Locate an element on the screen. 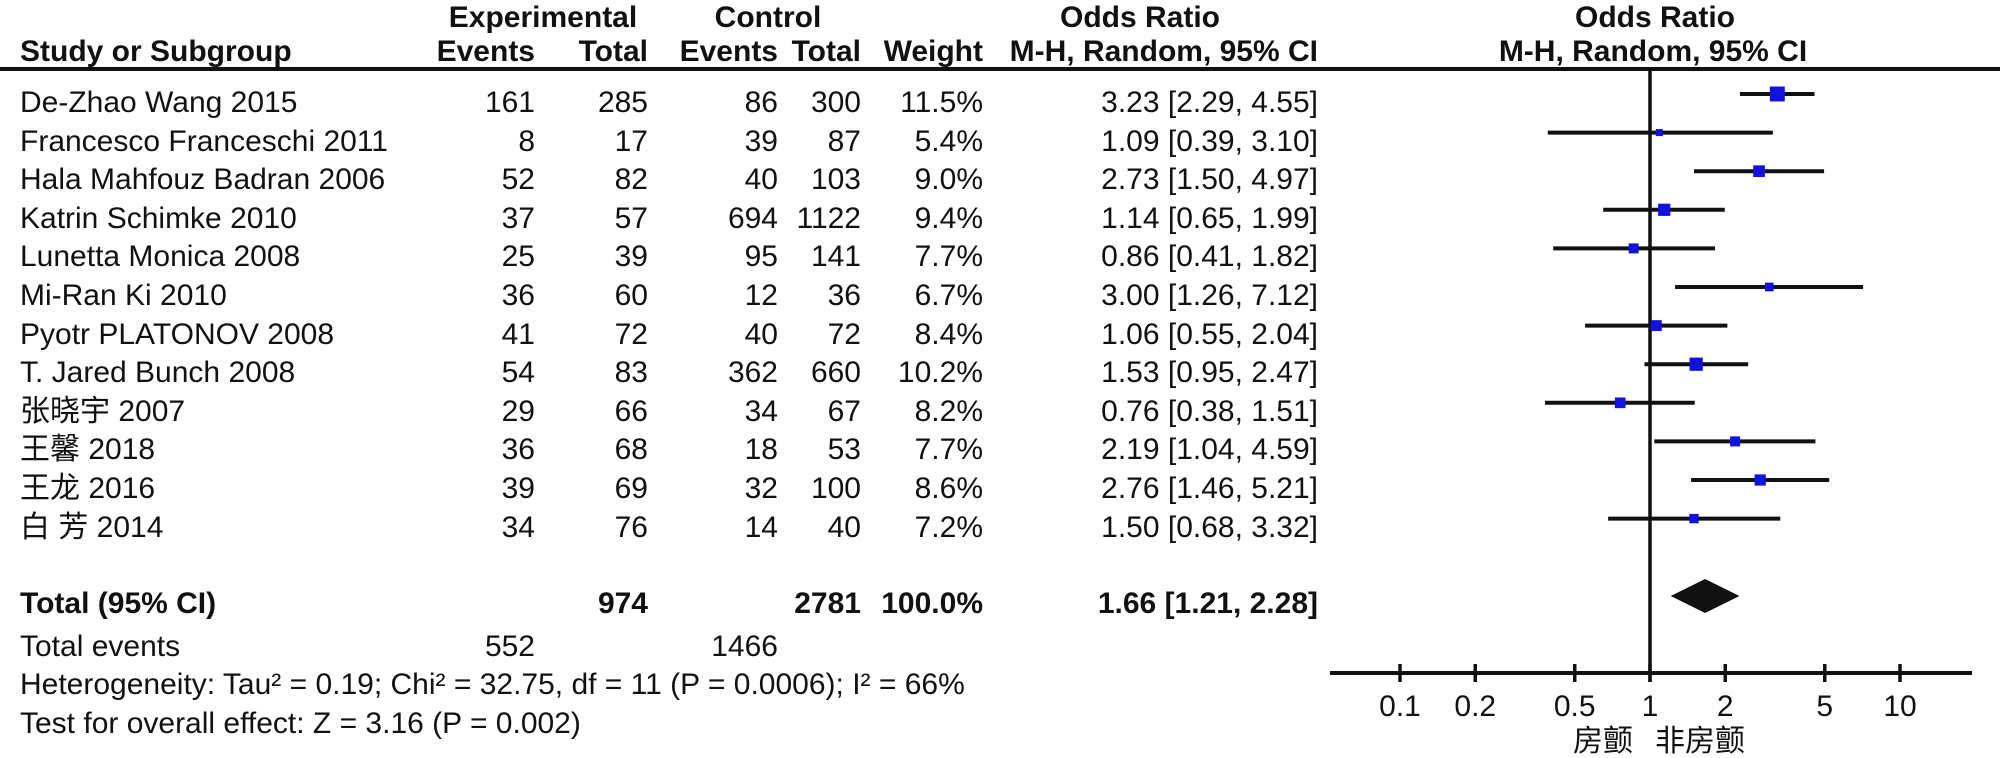 The width and height of the screenshot is (2000, 758). exp-events-value: 161 is located at coordinates (509, 102).